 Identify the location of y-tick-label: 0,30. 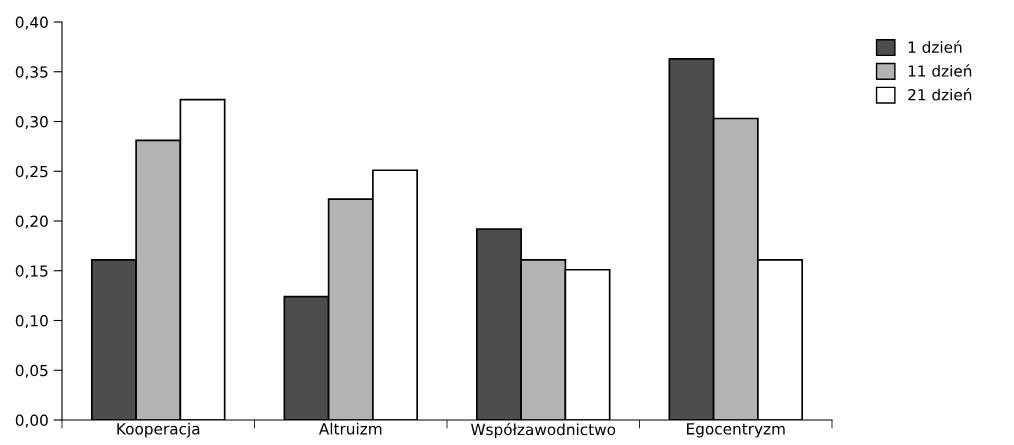
(31, 122).